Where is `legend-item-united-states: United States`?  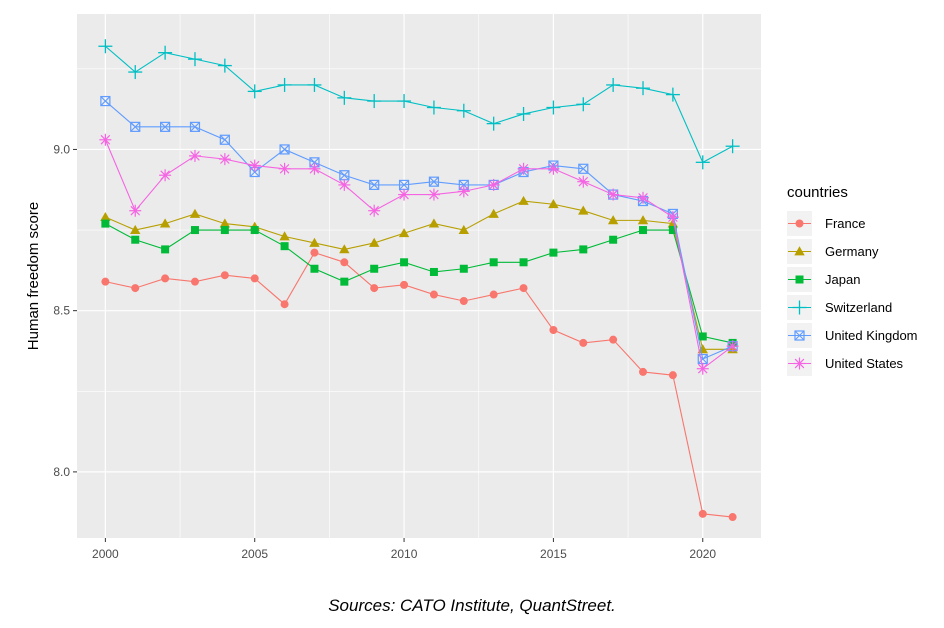 legend-item-united-states: United States is located at coordinates (845, 363).